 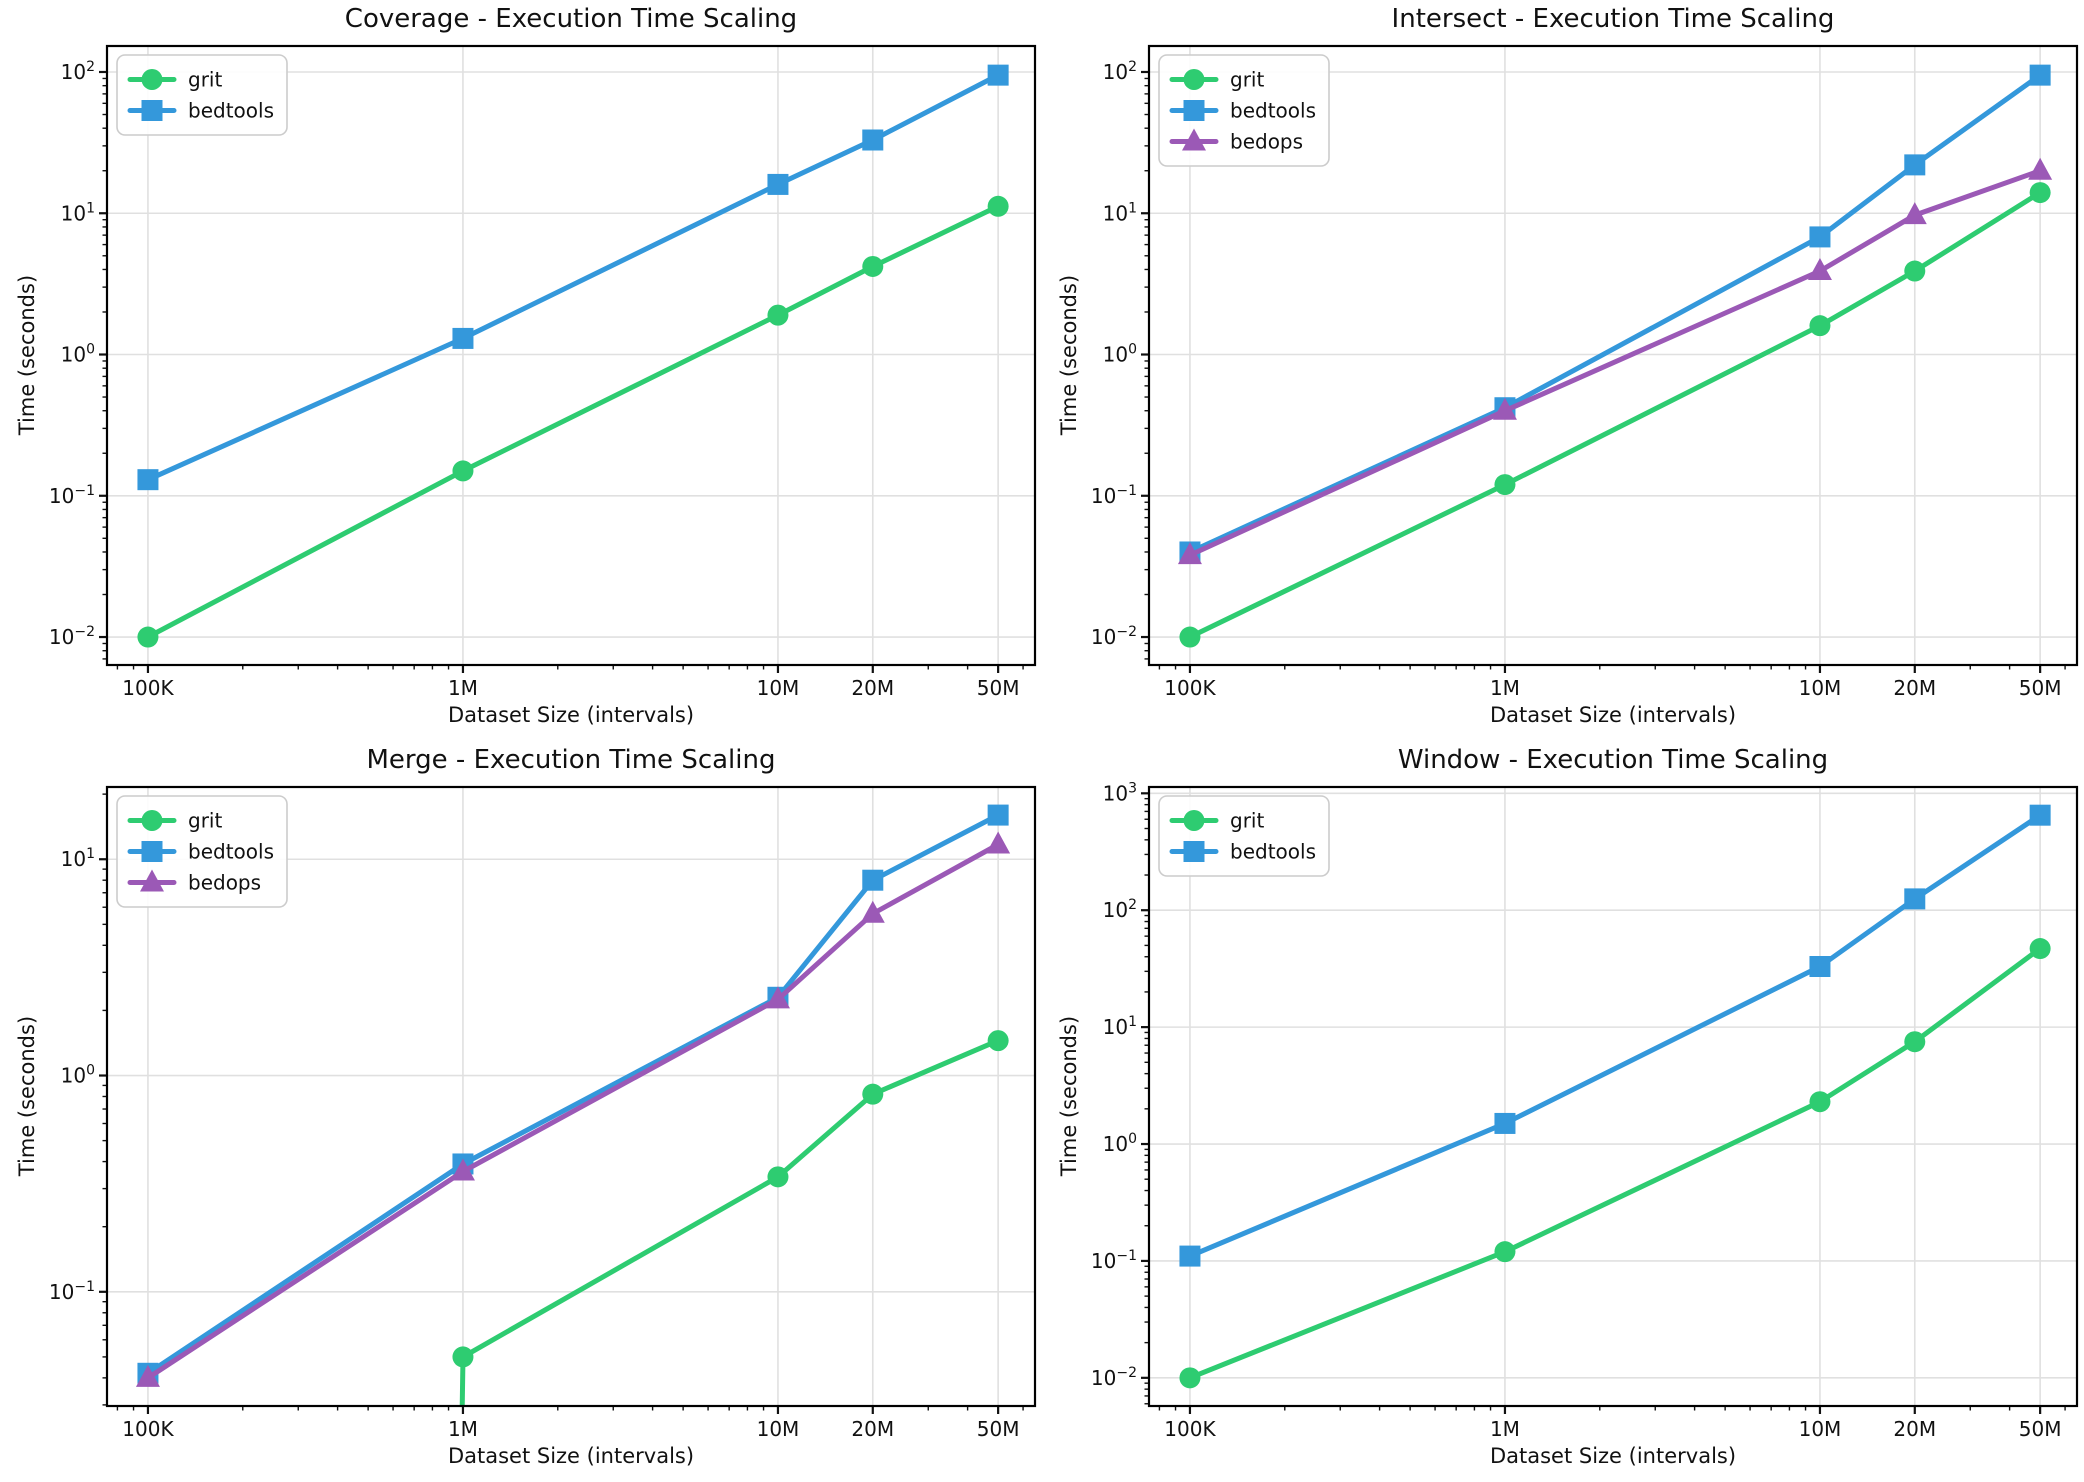 What do you see at coordinates (1120, 71) in the screenshot?
I see `y-tick-label: 10²` at bounding box center [1120, 71].